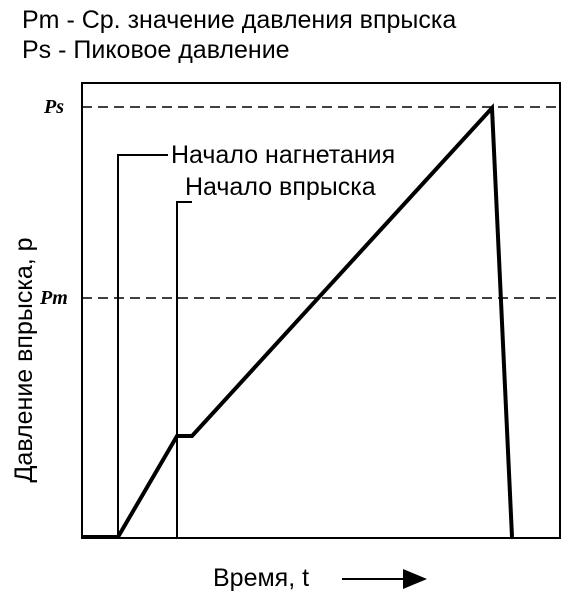 This screenshot has width=583, height=600. I want to click on legend-line: Ps - Пиковое давление, so click(156, 50).